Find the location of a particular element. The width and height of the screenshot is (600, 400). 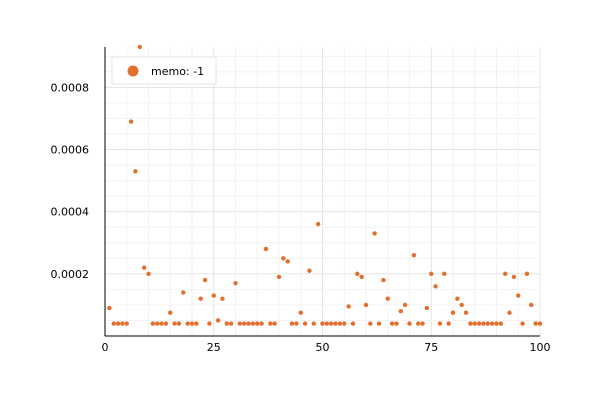

x-tick-label: 75 is located at coordinates (431, 347).